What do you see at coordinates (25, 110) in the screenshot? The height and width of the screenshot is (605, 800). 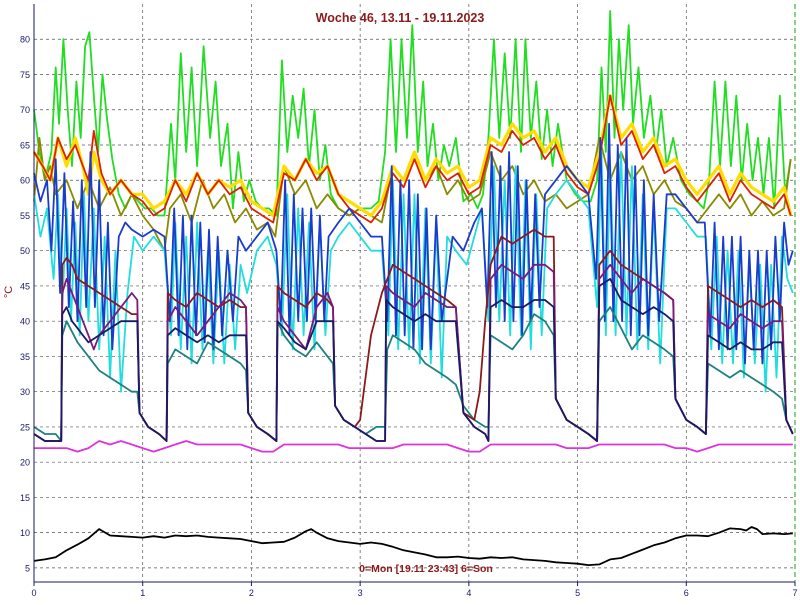 I see `y-tick-label: 70` at bounding box center [25, 110].